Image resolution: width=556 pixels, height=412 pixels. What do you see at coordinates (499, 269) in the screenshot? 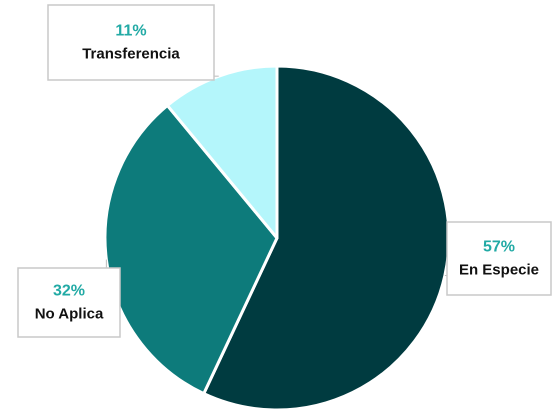
I see `category-label: En Especie` at bounding box center [499, 269].